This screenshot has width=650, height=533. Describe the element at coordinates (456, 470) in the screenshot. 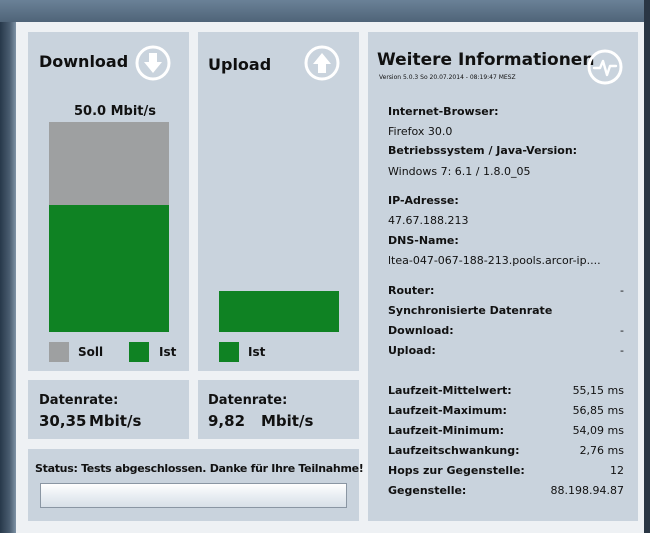

I see `metric-label: Hops zur Gegenstelle:` at that location.